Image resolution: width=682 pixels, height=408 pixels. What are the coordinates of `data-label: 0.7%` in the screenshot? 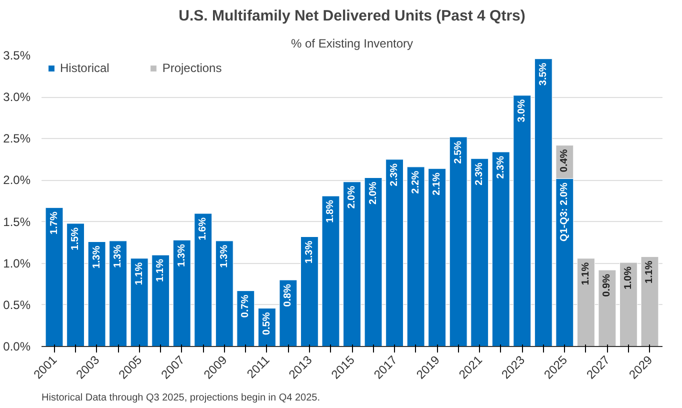 It's located at (246, 306).